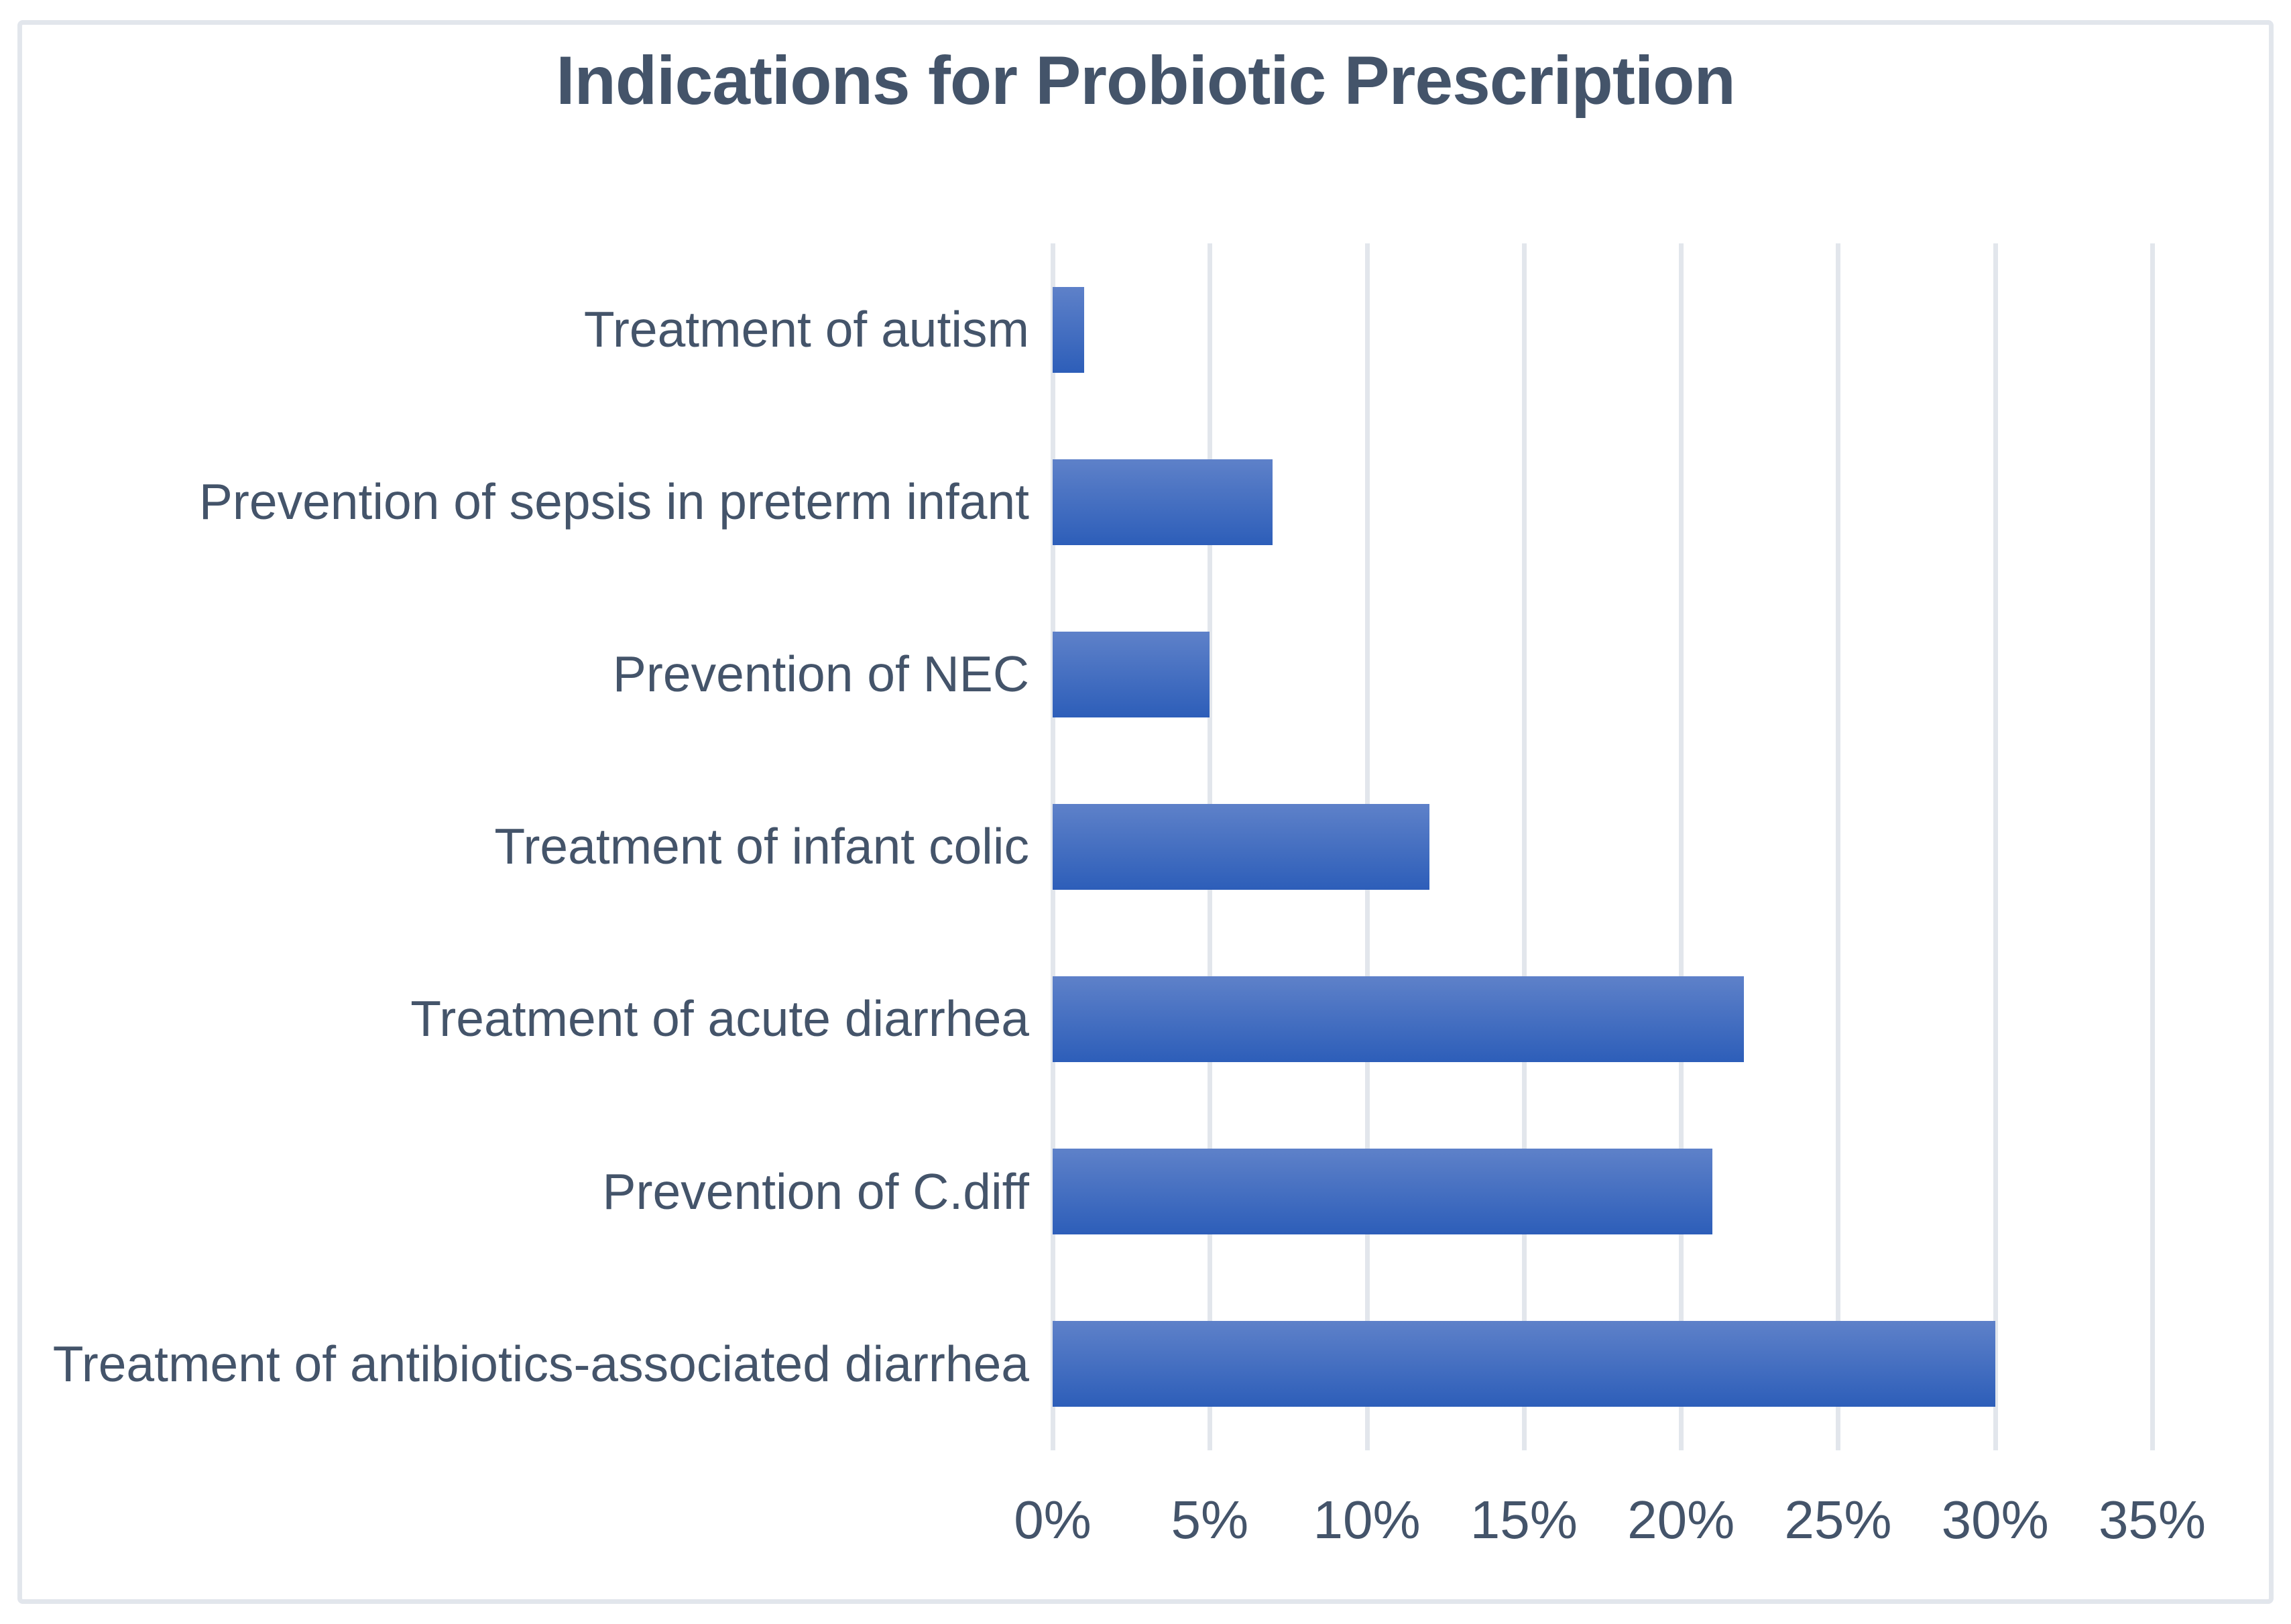  I want to click on category-label-row: Prevention of sepsis in preterm infant, so click(535, 502).